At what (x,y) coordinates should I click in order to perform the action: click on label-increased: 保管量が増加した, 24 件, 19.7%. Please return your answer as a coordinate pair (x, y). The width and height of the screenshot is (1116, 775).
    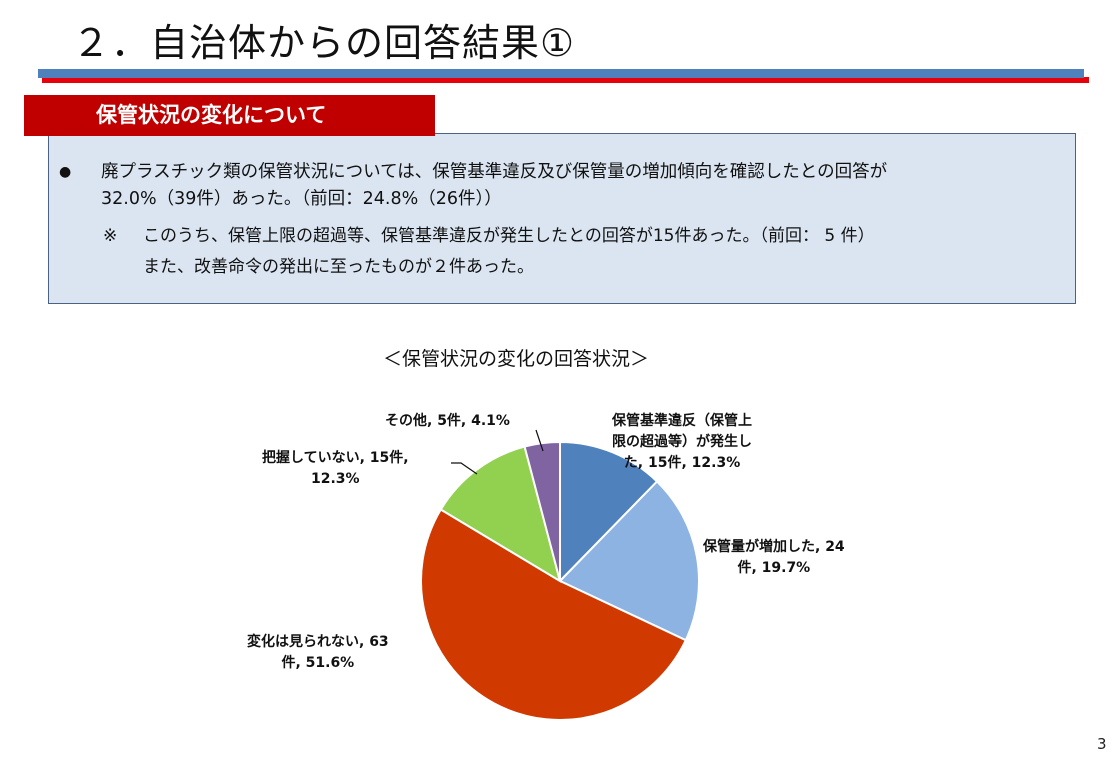
    Looking at the image, I should click on (774, 557).